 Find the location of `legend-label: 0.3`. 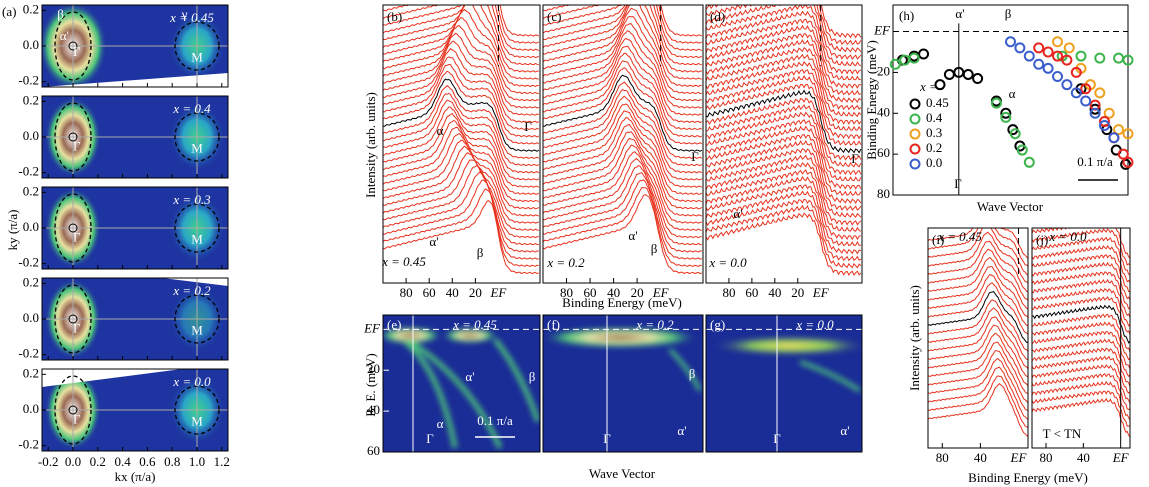

legend-label: 0.3 is located at coordinates (934, 132).